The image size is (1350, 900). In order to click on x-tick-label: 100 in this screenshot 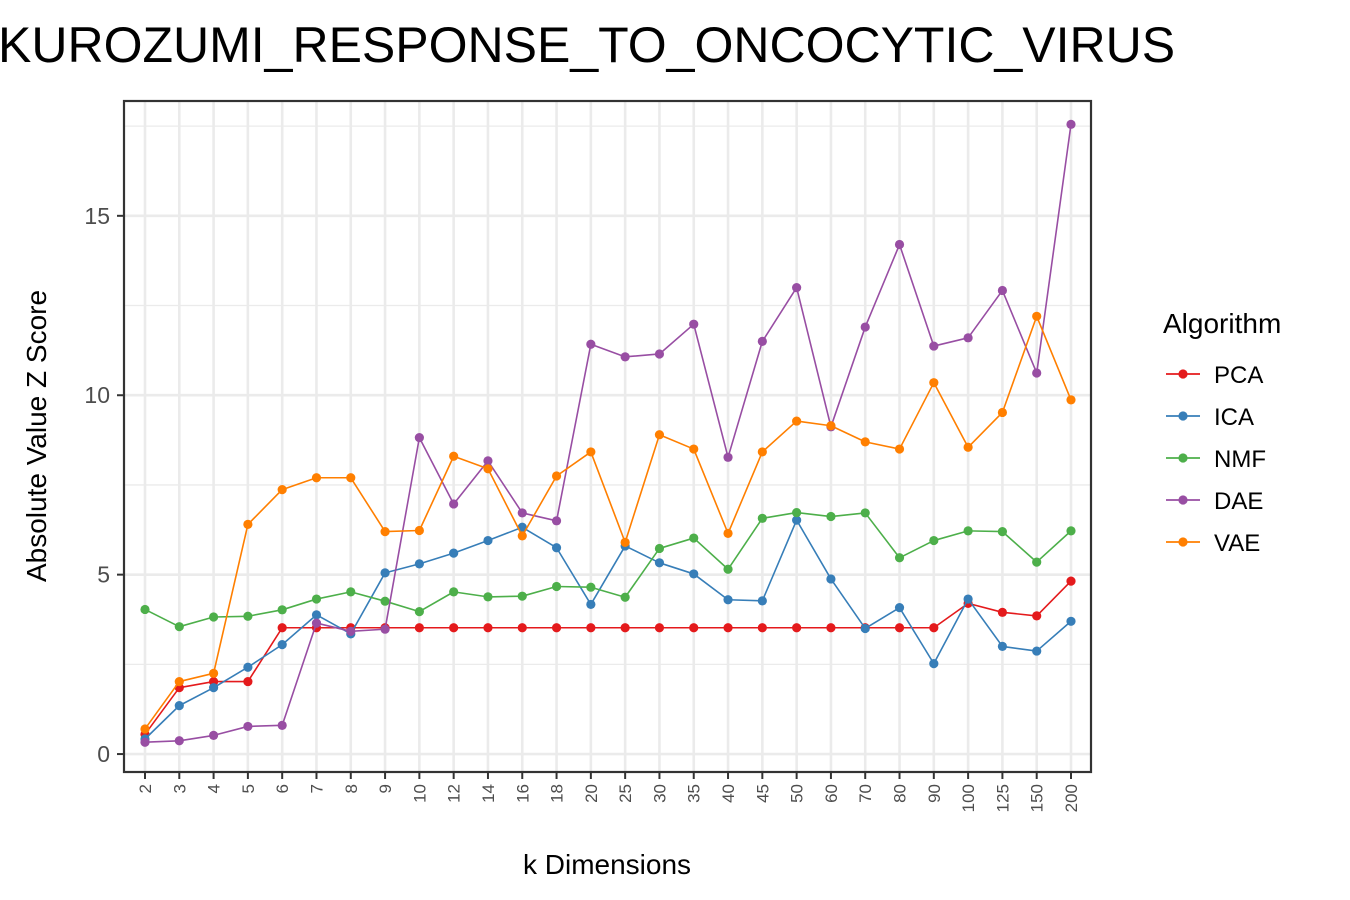, I will do `click(968, 798)`.